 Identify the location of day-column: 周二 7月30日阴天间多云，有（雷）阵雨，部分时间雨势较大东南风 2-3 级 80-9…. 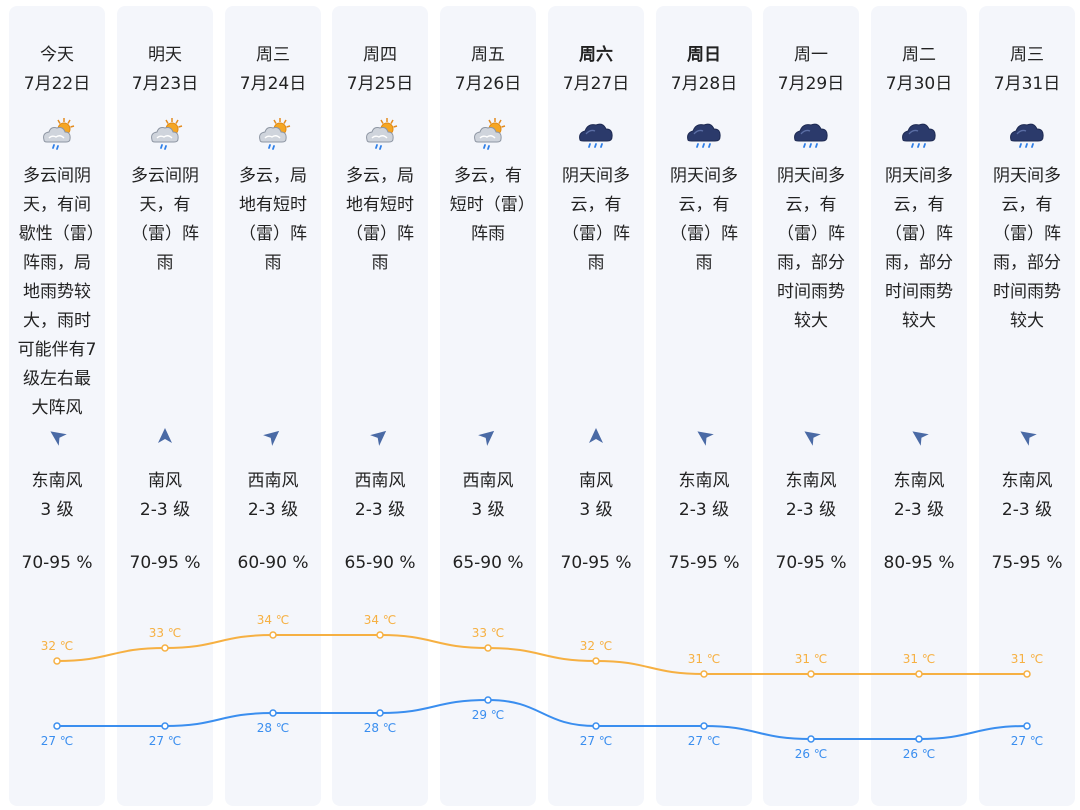
(919, 406).